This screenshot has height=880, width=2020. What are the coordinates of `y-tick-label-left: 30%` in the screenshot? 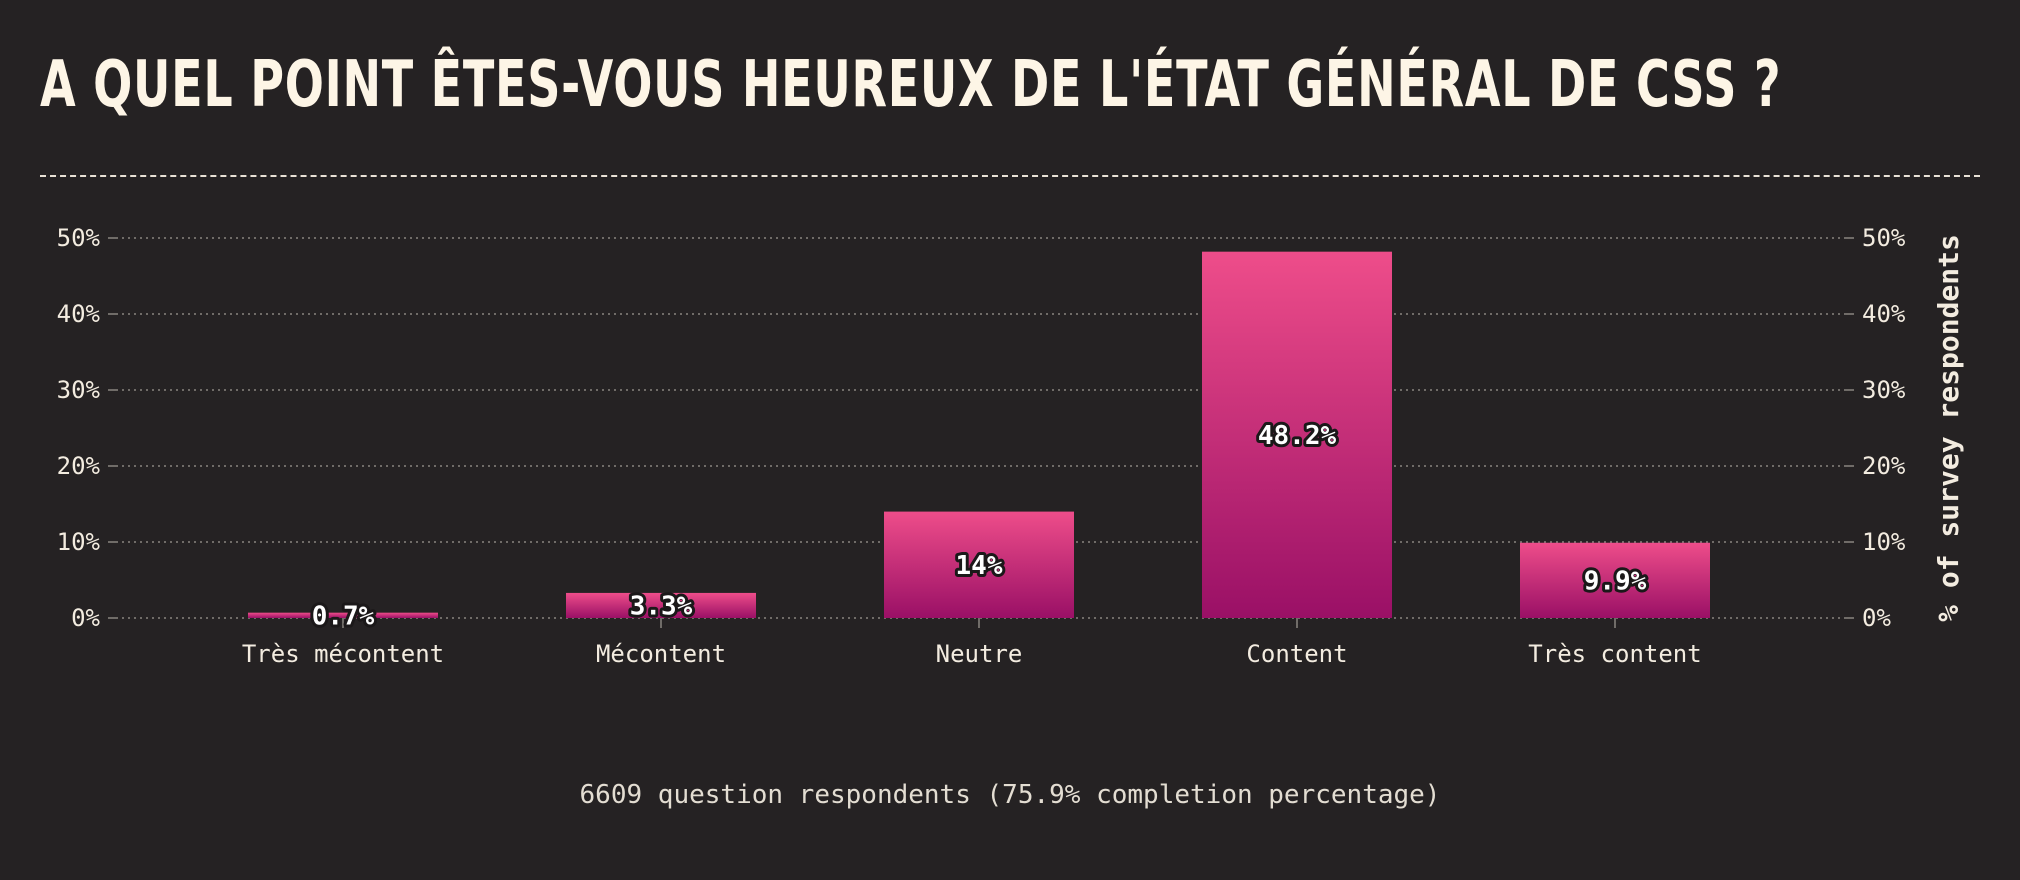 It's located at (79, 390).